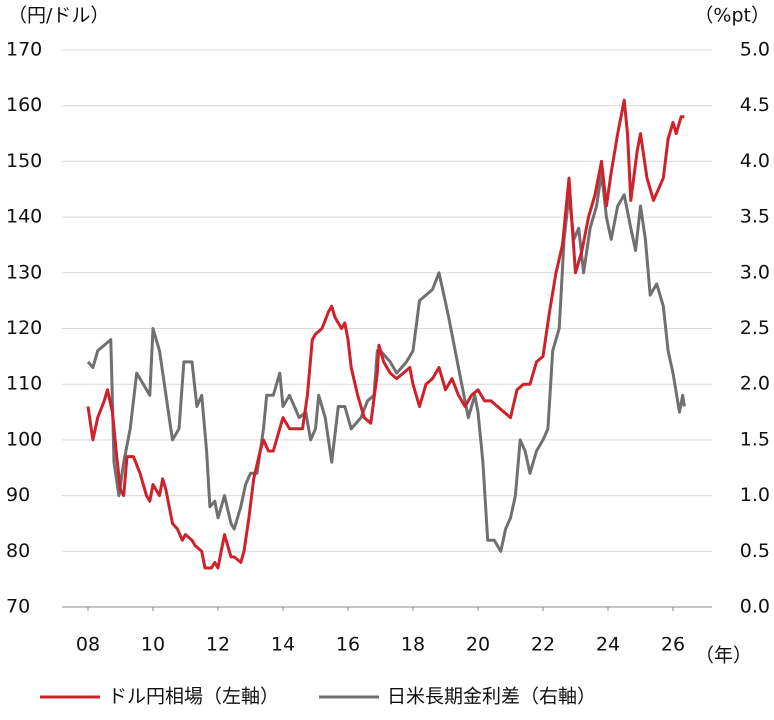  I want to click on y-tick-label: 160, so click(24, 105).